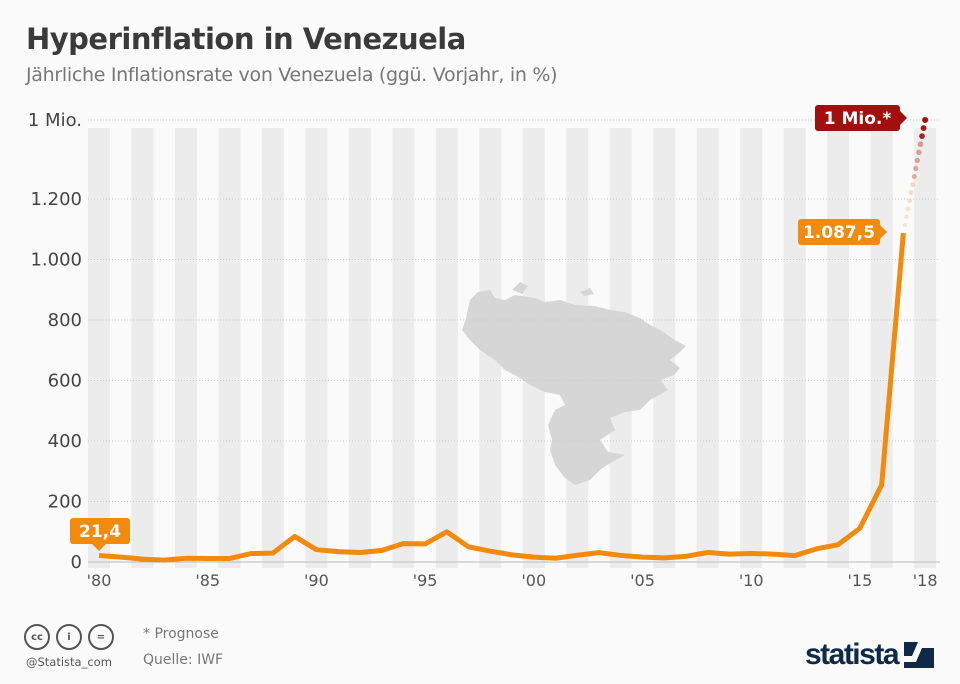 This screenshot has height=684, width=960. Describe the element at coordinates (642, 580) in the screenshot. I see `x-tick-label: '05` at that location.